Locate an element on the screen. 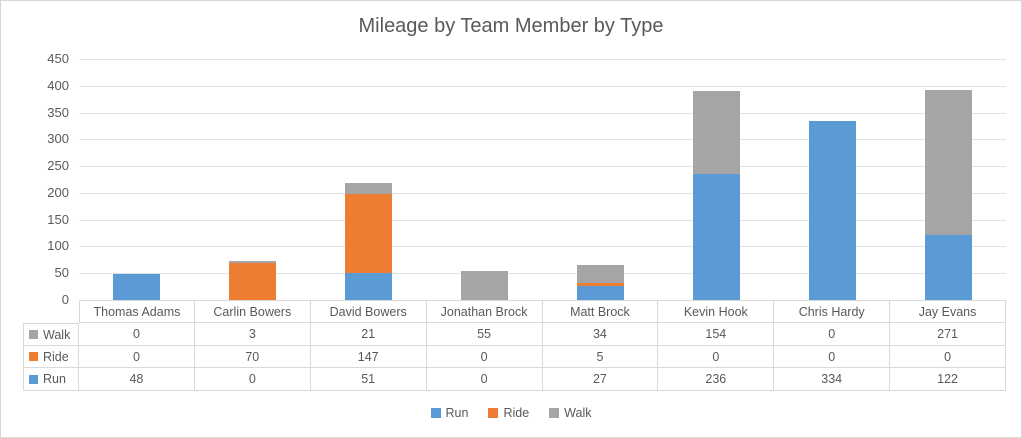  row-label-ride: Ride is located at coordinates (51, 357).